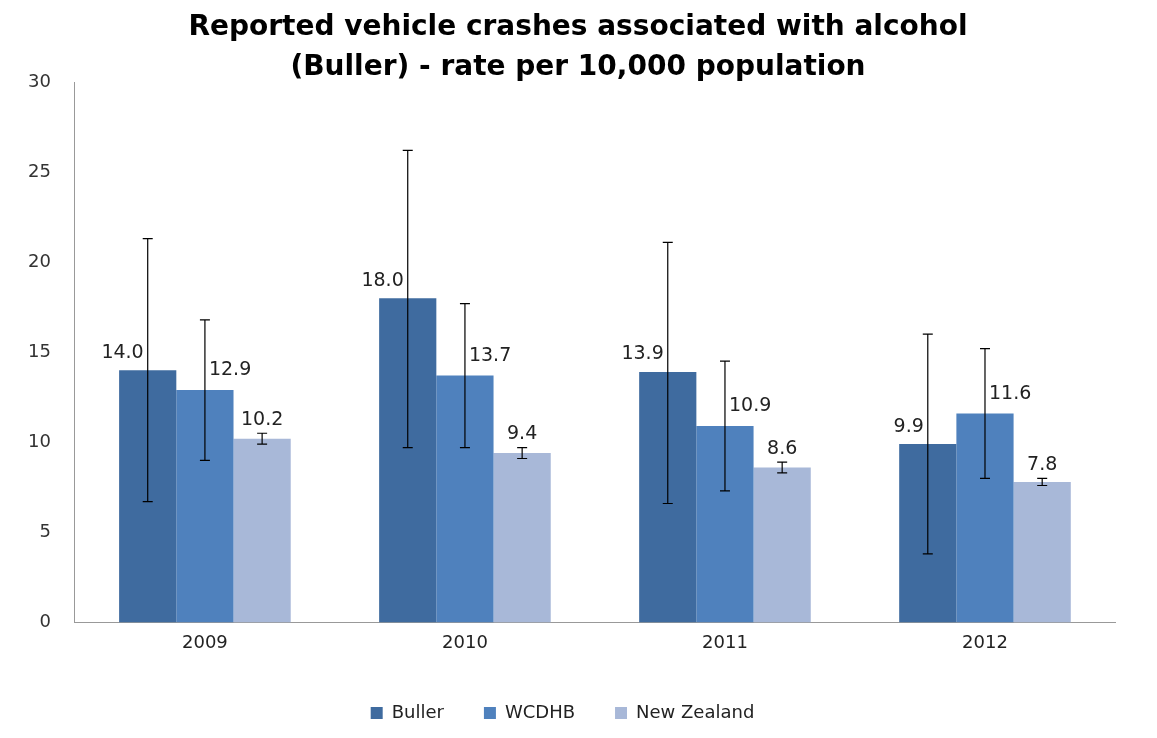 Image resolution: width=1157 pixels, height=738 pixels. I want to click on y-tick-label: 15, so click(39, 350).